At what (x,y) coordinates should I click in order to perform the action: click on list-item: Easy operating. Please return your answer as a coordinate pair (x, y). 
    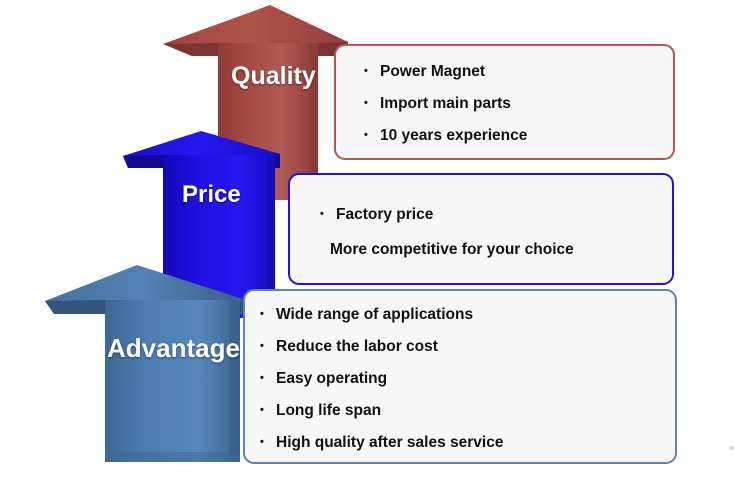
    Looking at the image, I should click on (467, 378).